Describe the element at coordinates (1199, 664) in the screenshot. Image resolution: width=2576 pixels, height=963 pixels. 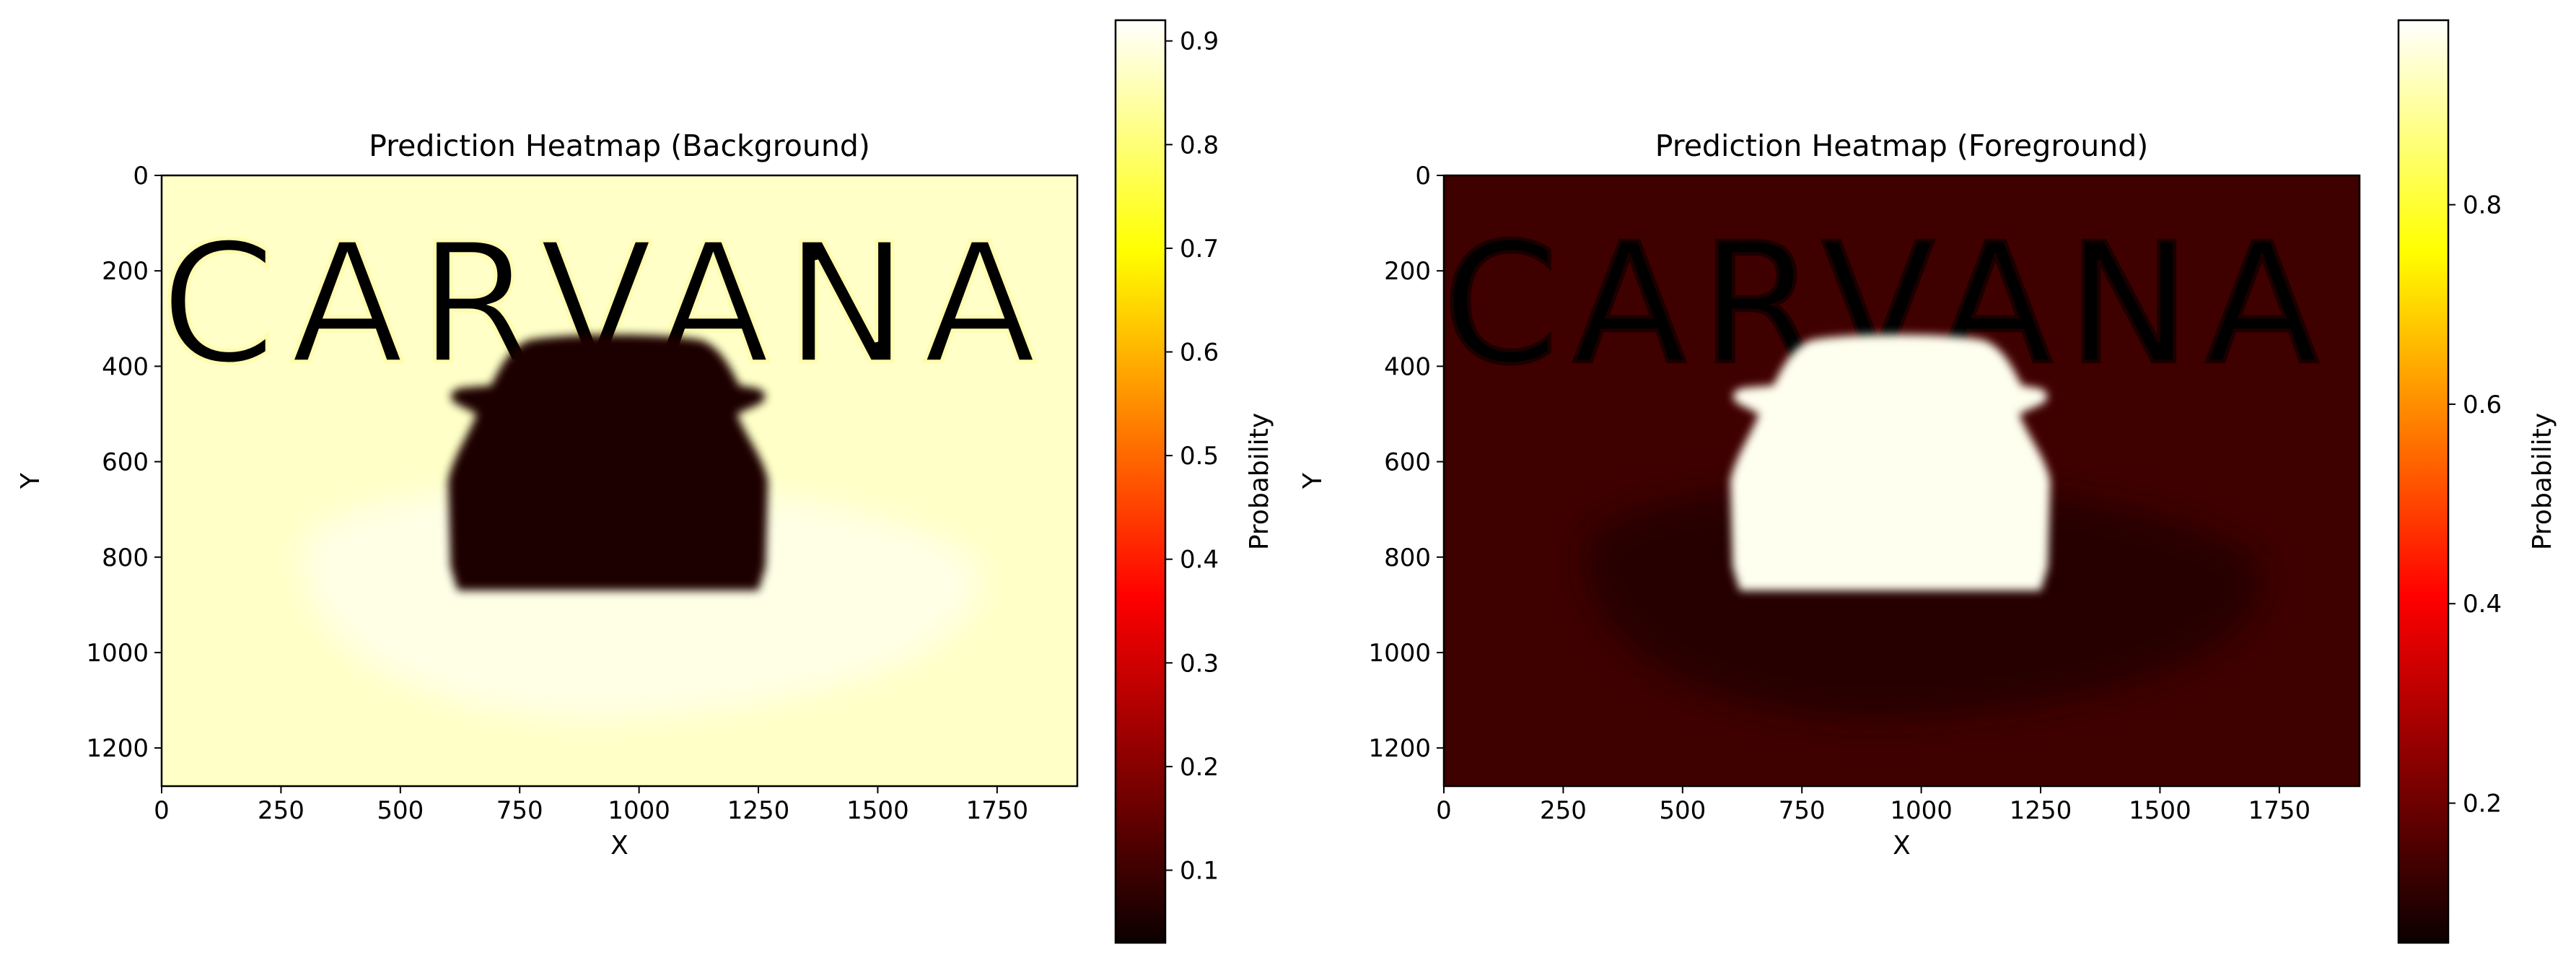
I see `colorbar-tick-label: 0.3` at that location.